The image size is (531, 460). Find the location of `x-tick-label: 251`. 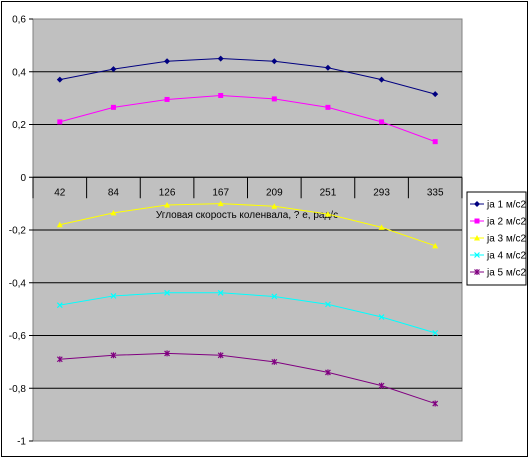

x-tick-label: 251 is located at coordinates (328, 192).